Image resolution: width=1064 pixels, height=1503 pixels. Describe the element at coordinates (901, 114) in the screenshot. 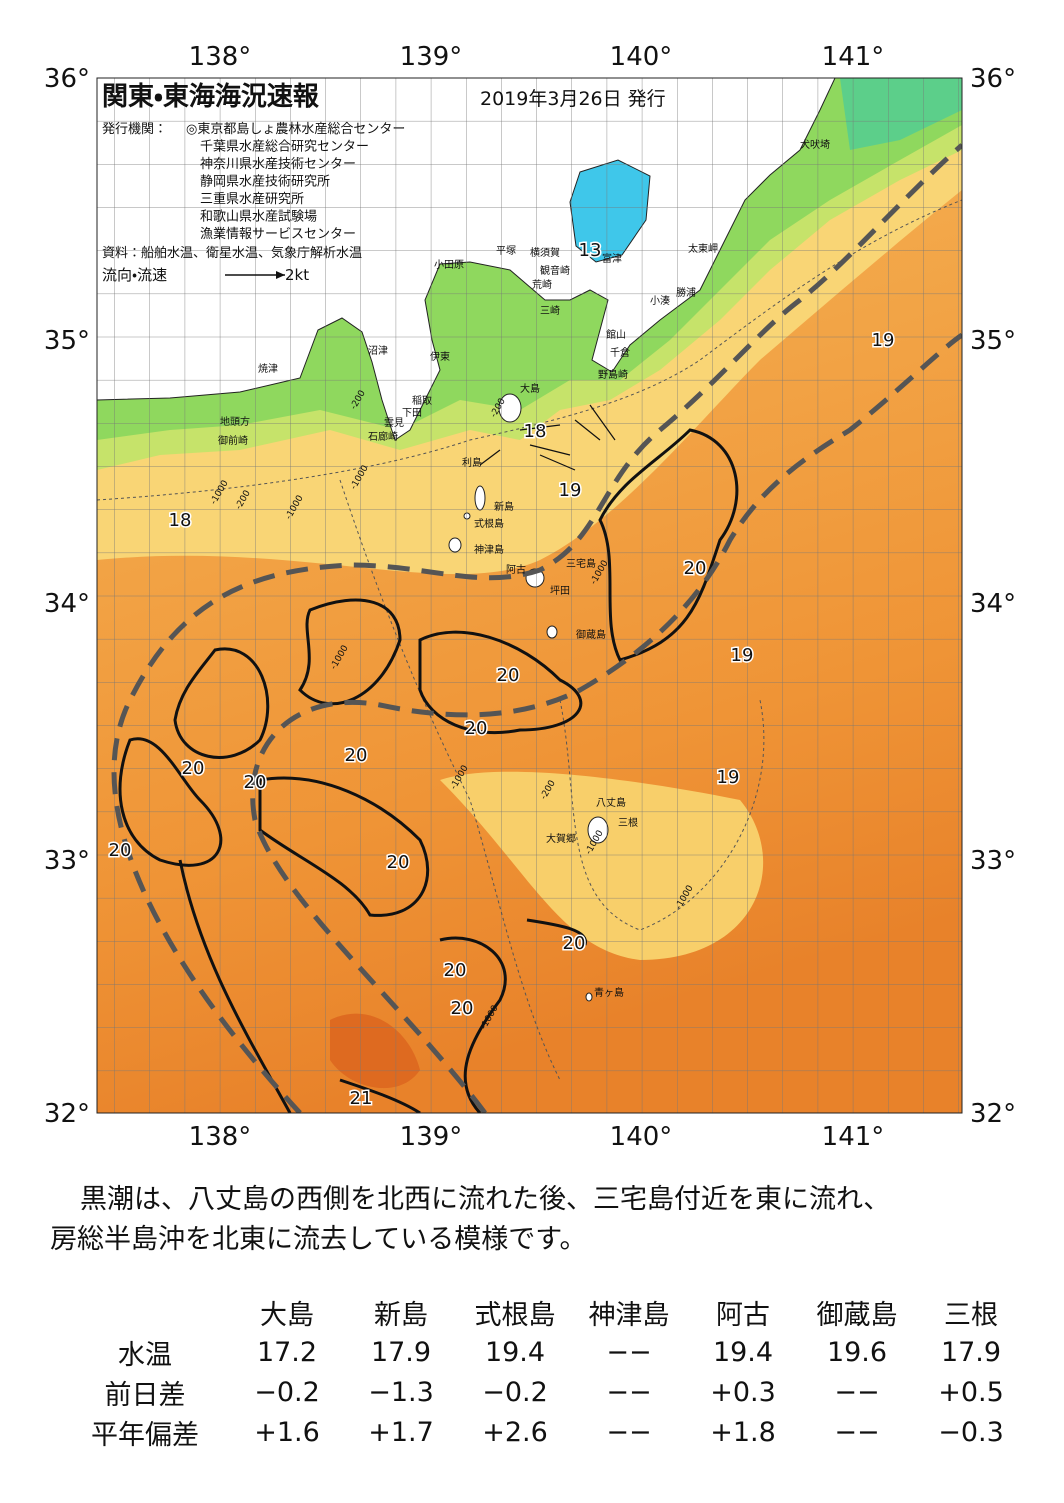

I see `coastal-teal` at that location.